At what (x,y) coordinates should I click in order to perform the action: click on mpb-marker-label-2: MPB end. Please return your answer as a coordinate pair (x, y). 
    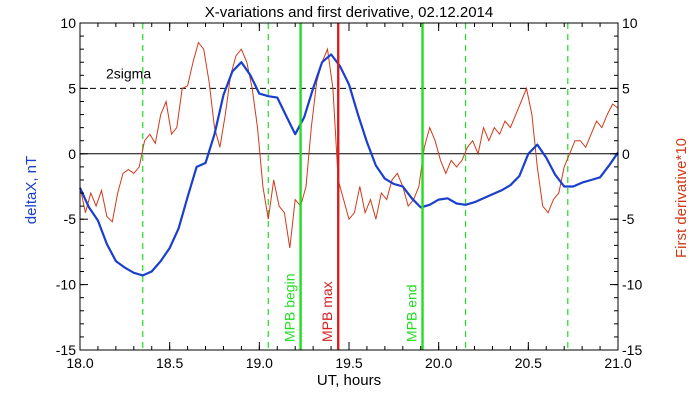
    Looking at the image, I should click on (412, 313).